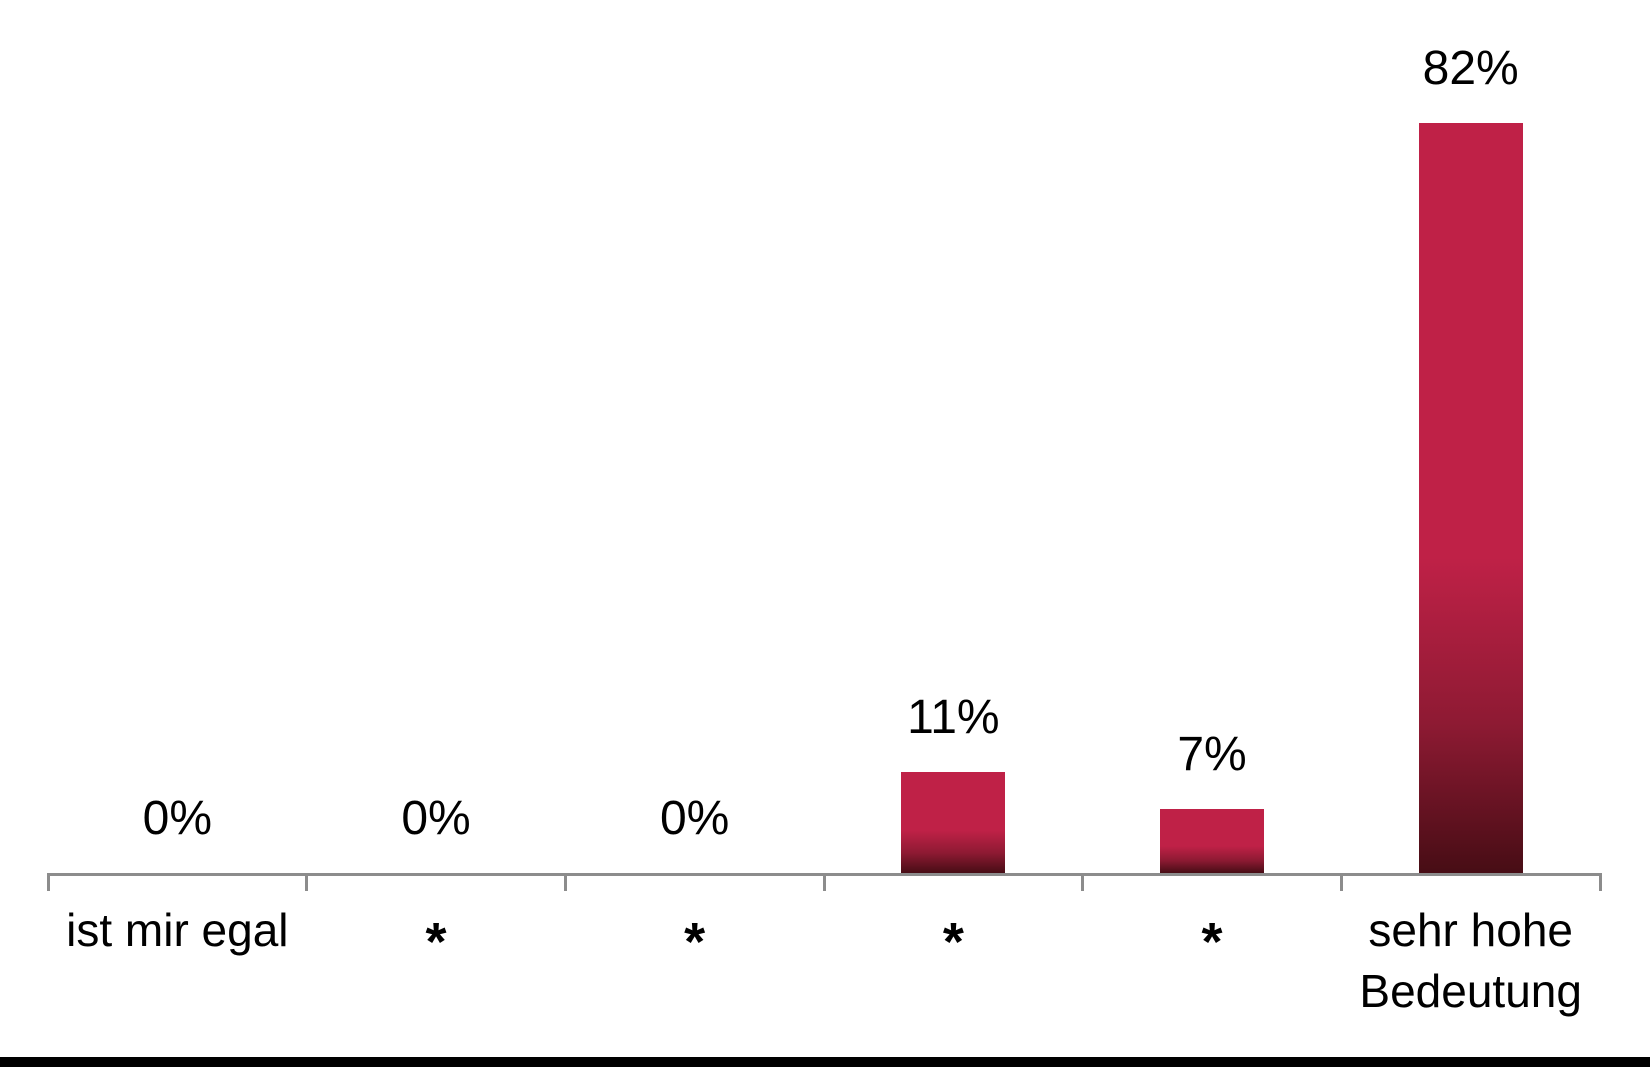  Describe the element at coordinates (1470, 68) in the screenshot. I see `value-label: 82%` at that location.